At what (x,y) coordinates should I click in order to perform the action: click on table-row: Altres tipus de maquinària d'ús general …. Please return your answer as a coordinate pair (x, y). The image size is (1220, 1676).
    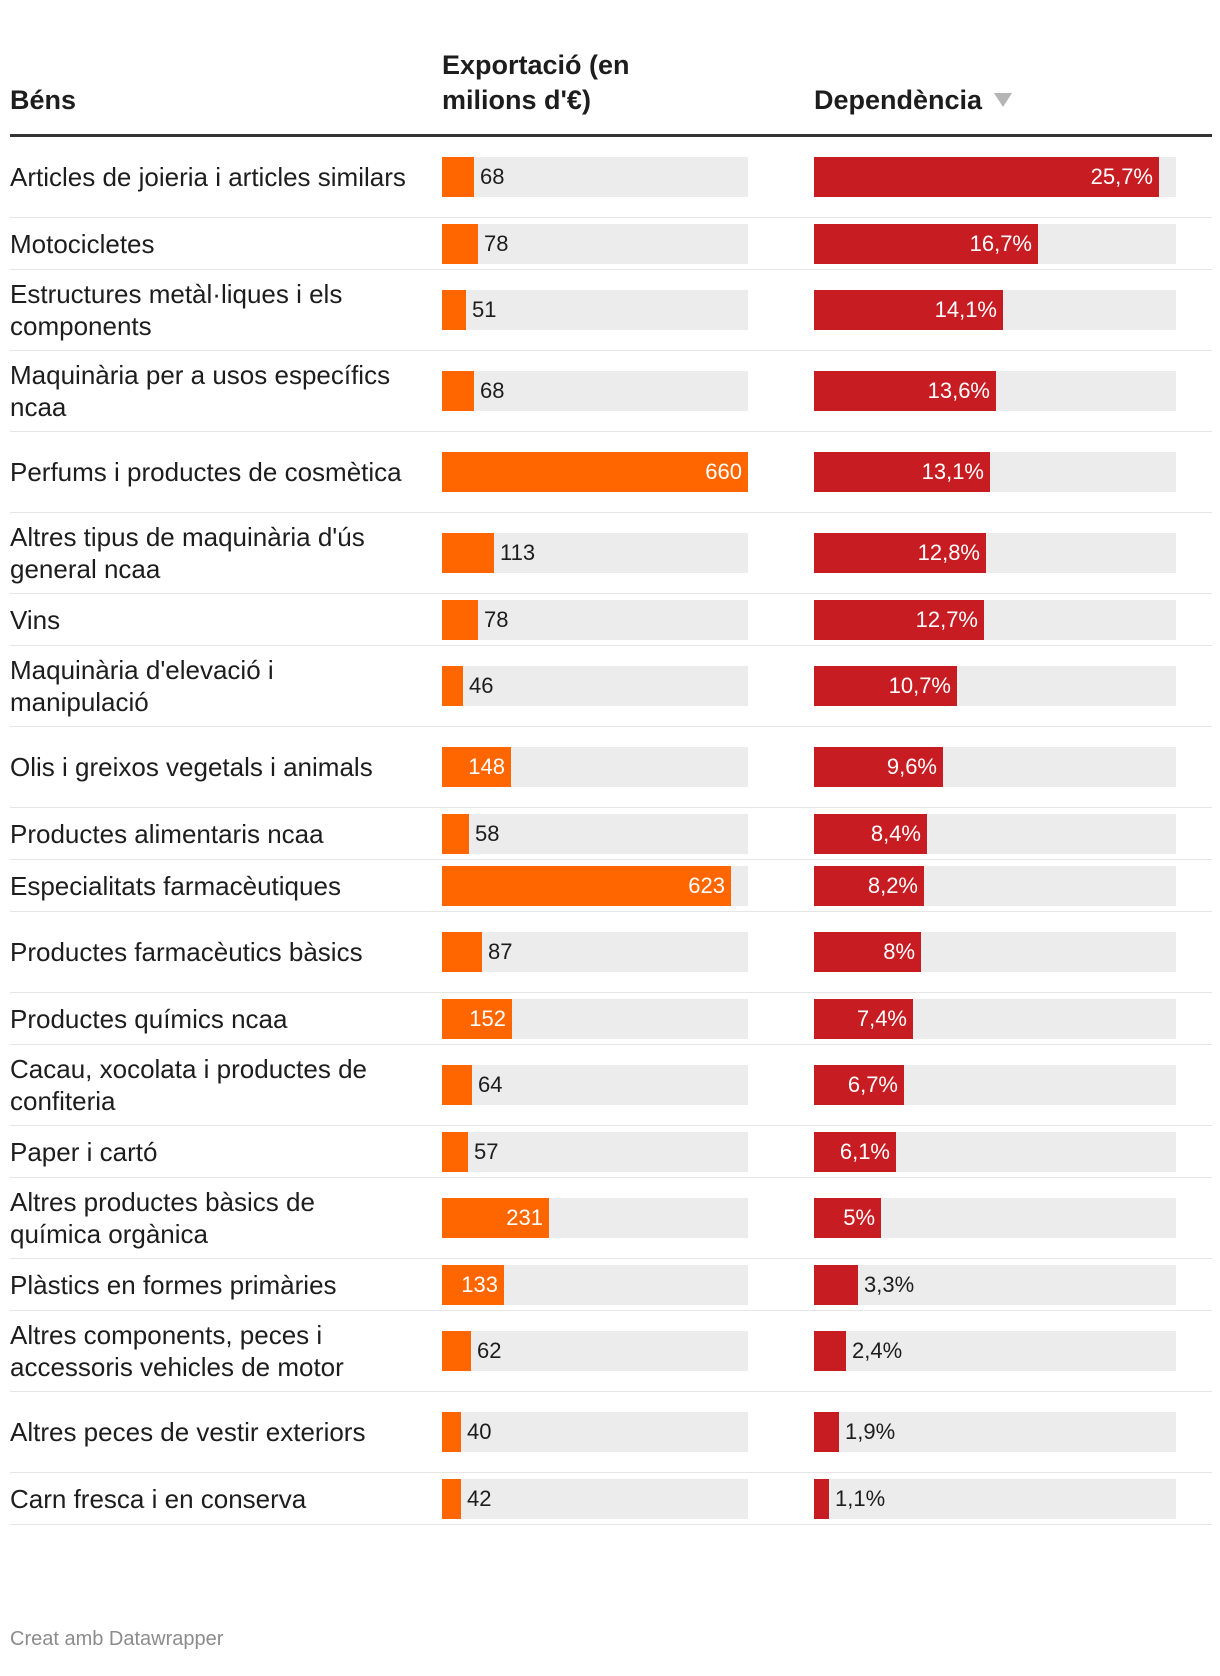
    Looking at the image, I should click on (611, 553).